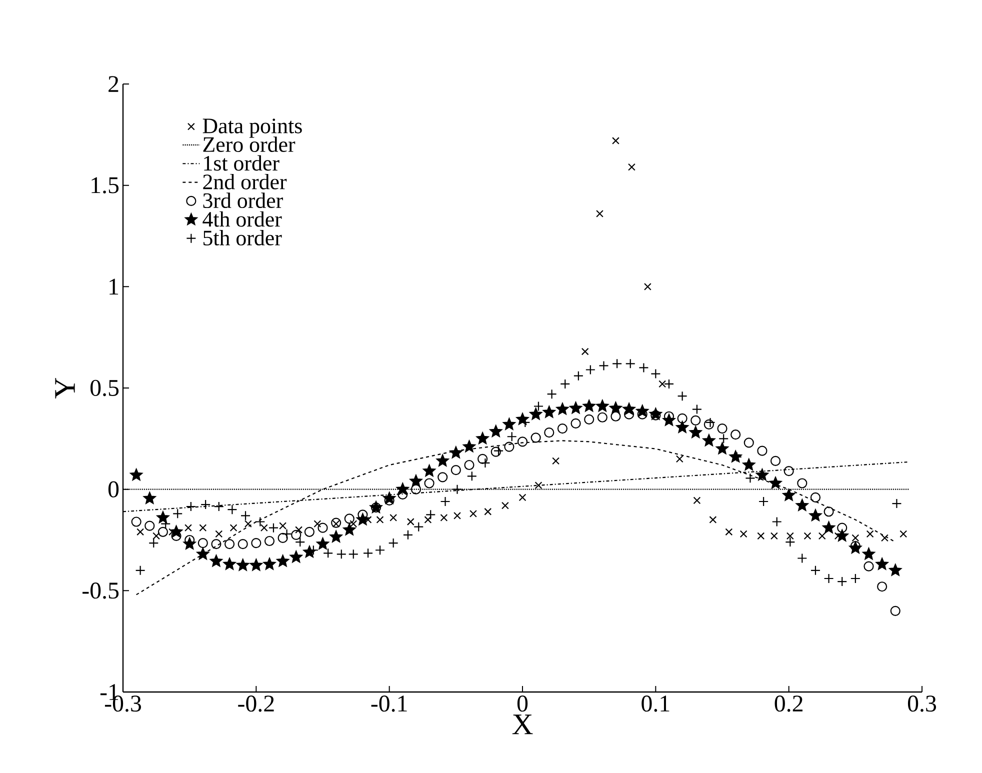 This screenshot has width=982, height=773. I want to click on x-tick-label: 0.2, so click(788, 704).